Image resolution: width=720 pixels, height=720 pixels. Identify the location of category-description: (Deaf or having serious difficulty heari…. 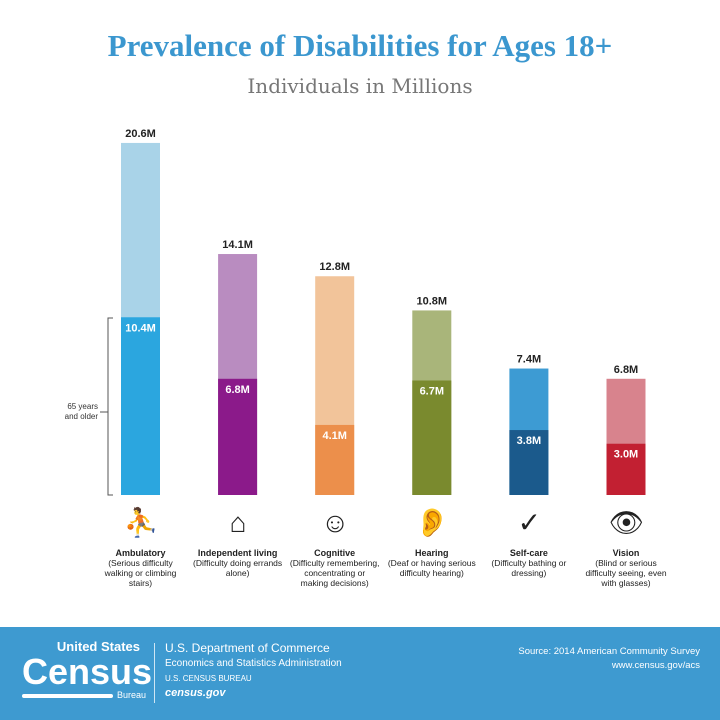
(431, 568).